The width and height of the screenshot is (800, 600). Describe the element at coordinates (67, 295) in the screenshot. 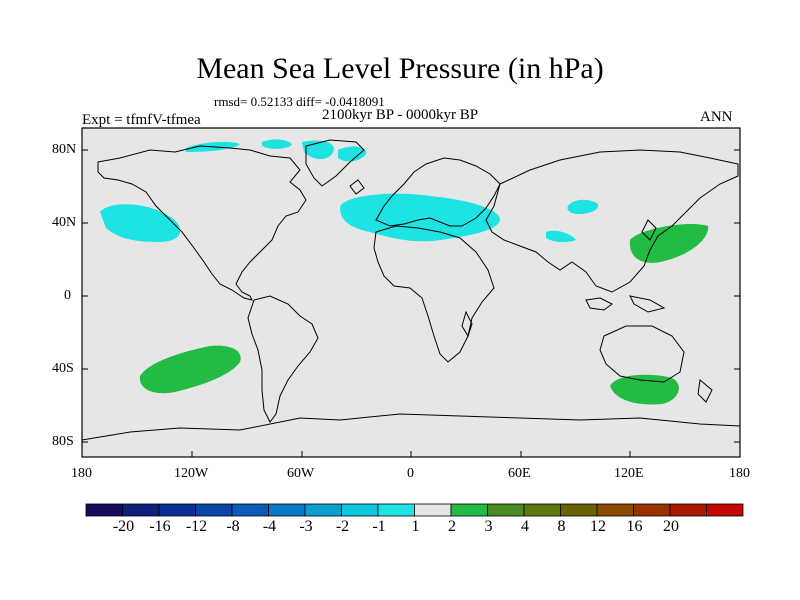

I see `lat-label: 0` at that location.